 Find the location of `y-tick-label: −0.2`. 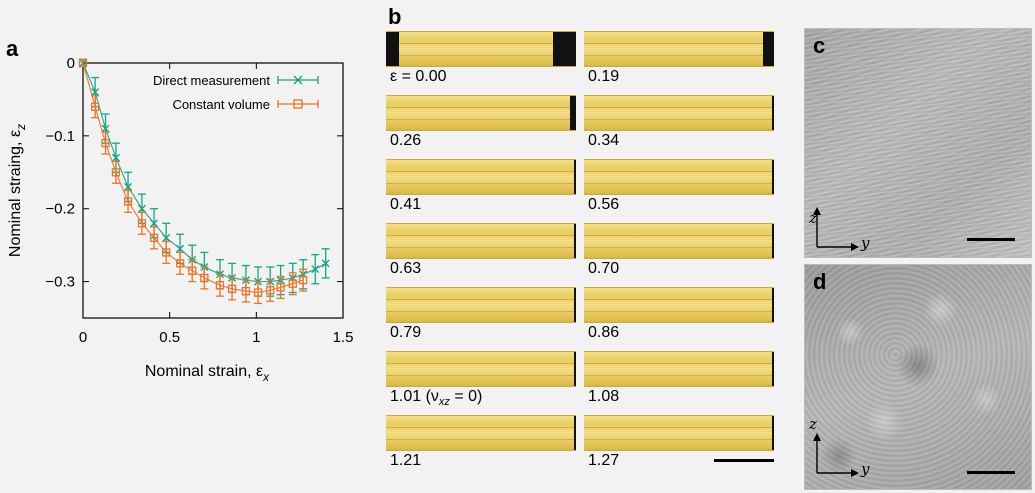

y-tick-label: −0.2 is located at coordinates (60, 209).